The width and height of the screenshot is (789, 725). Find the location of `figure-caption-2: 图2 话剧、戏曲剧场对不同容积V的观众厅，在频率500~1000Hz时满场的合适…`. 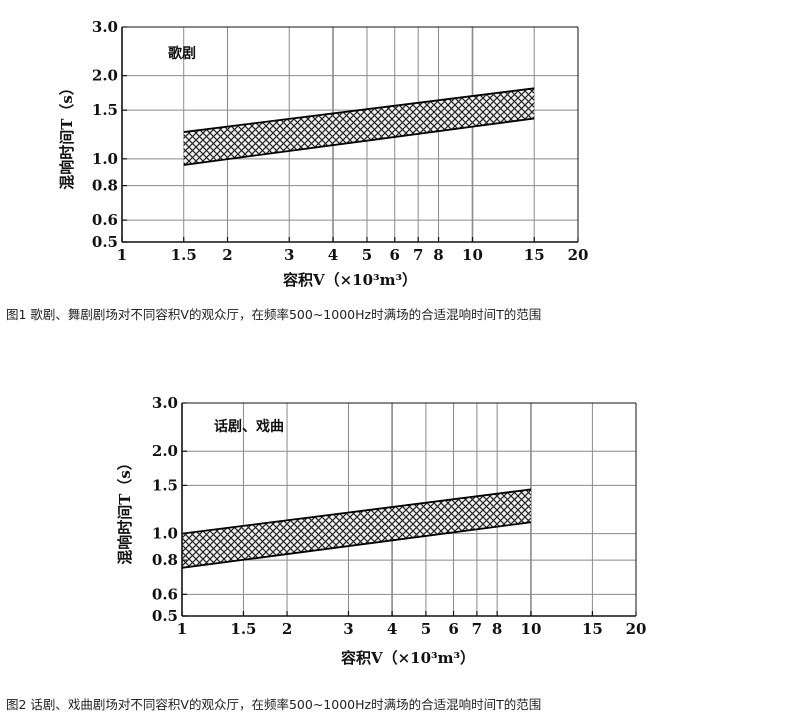

figure-caption-2: 图2 话剧、戏曲剧场对不同容积V的观众厅，在频率500~1000Hz时满场的合适… is located at coordinates (274, 704).